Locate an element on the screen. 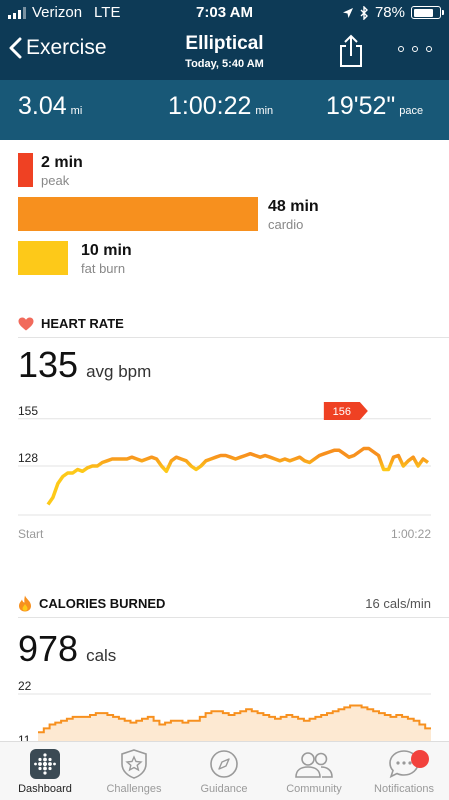  zone-fat-burn-label: fat burn is located at coordinates (103, 268).